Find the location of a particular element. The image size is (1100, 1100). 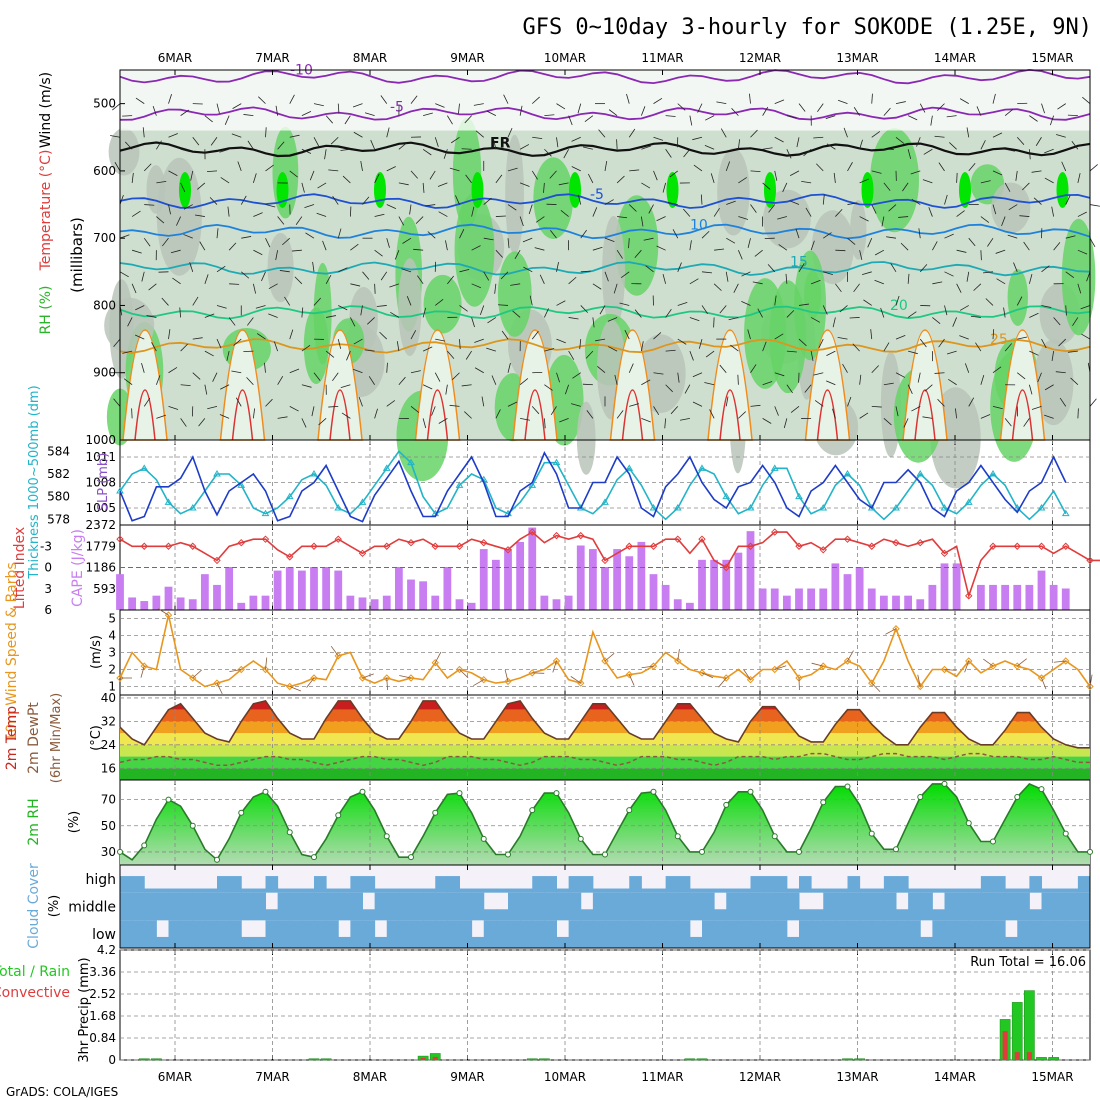

precip-conv-bar is located at coordinates (326, 1059).